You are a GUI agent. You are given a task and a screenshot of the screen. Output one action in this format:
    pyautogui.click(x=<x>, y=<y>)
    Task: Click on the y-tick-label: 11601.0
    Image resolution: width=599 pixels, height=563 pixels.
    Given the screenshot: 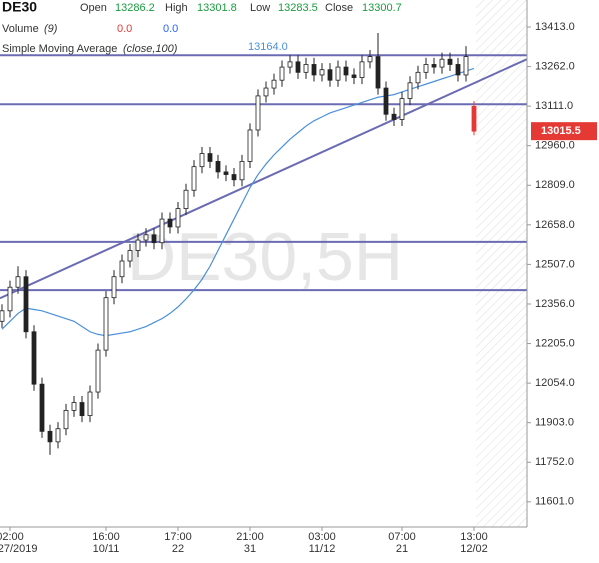 What is the action you would take?
    pyautogui.click(x=554, y=502)
    